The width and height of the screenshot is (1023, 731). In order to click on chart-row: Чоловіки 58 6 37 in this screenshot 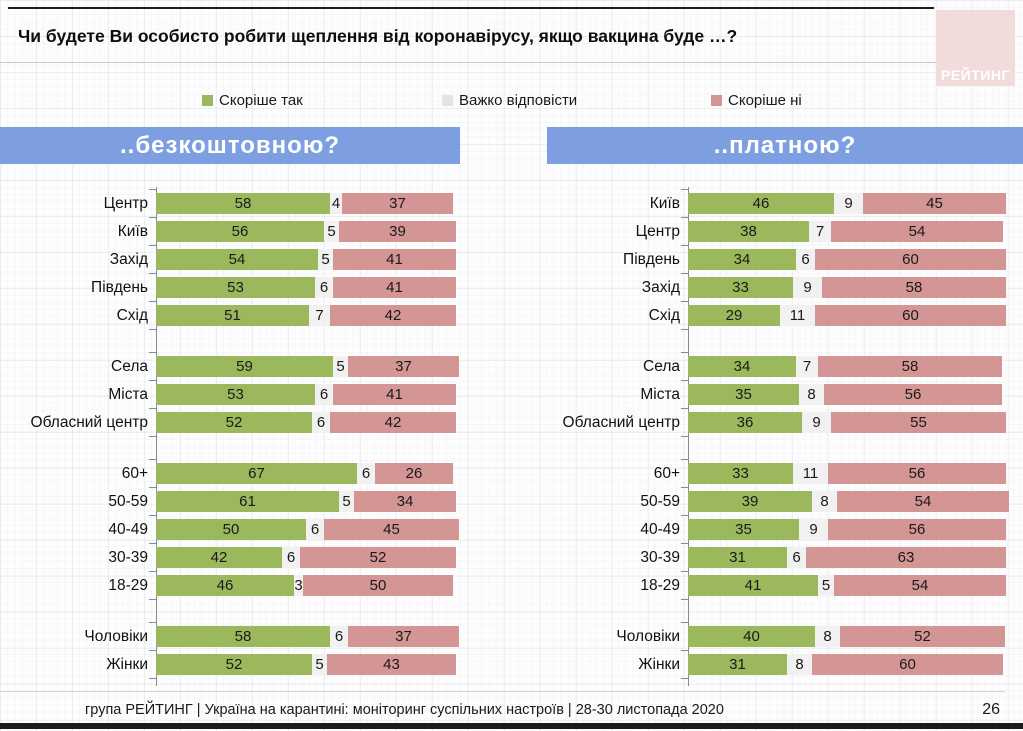, I will do `click(230, 634)`.